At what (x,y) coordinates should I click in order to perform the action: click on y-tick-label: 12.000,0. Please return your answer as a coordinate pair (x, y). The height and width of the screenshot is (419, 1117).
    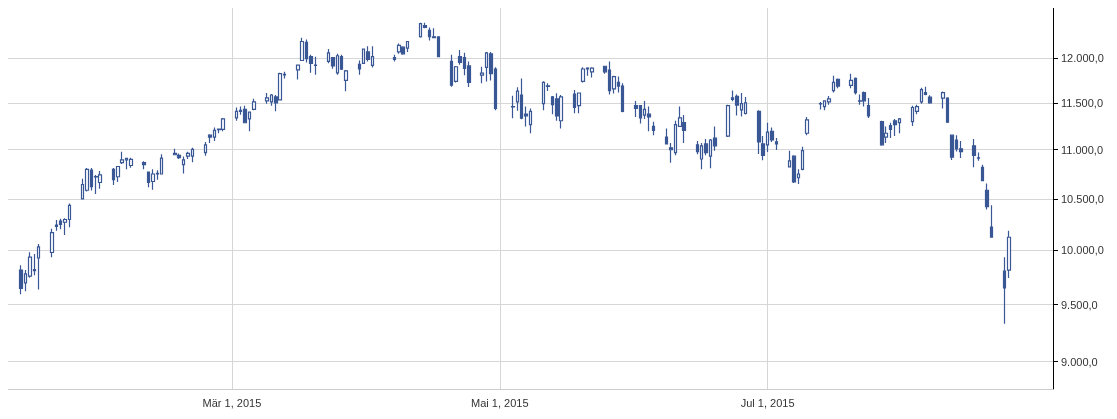
    Looking at the image, I should click on (1082, 57).